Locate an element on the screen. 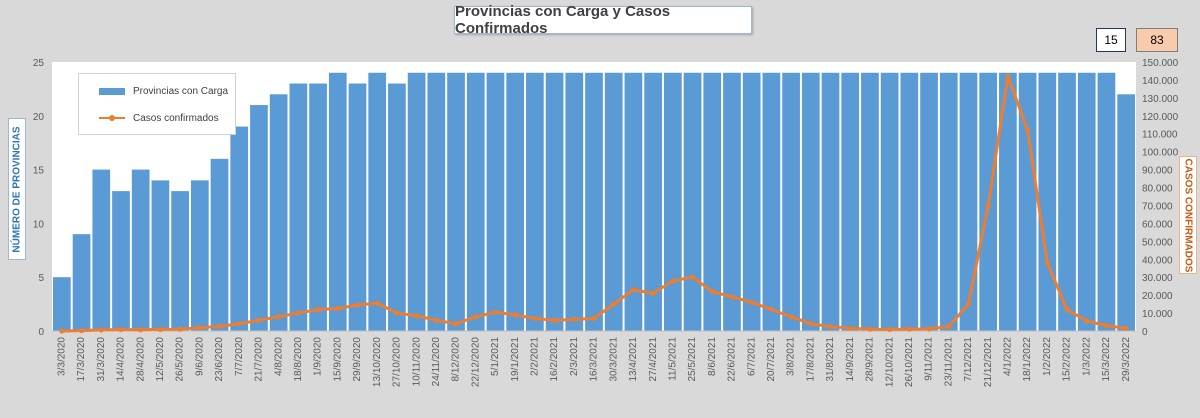  x-tick-label: 26/10/2021 is located at coordinates (909, 362).